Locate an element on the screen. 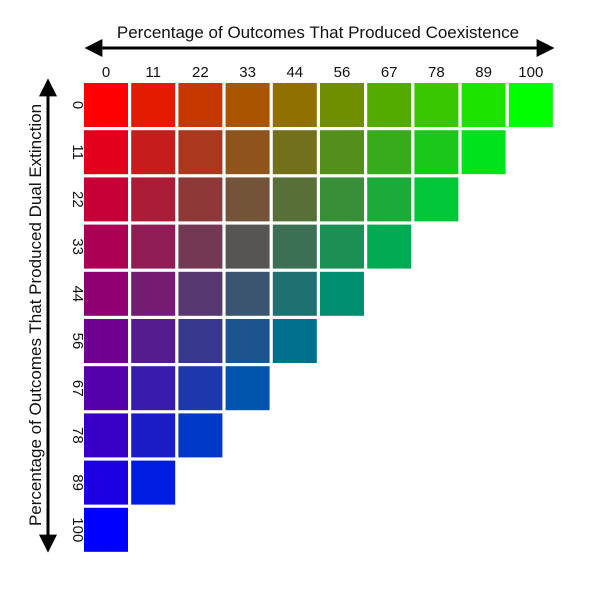 The height and width of the screenshot is (589, 592). y-tick-label: 0 is located at coordinates (77, 105).